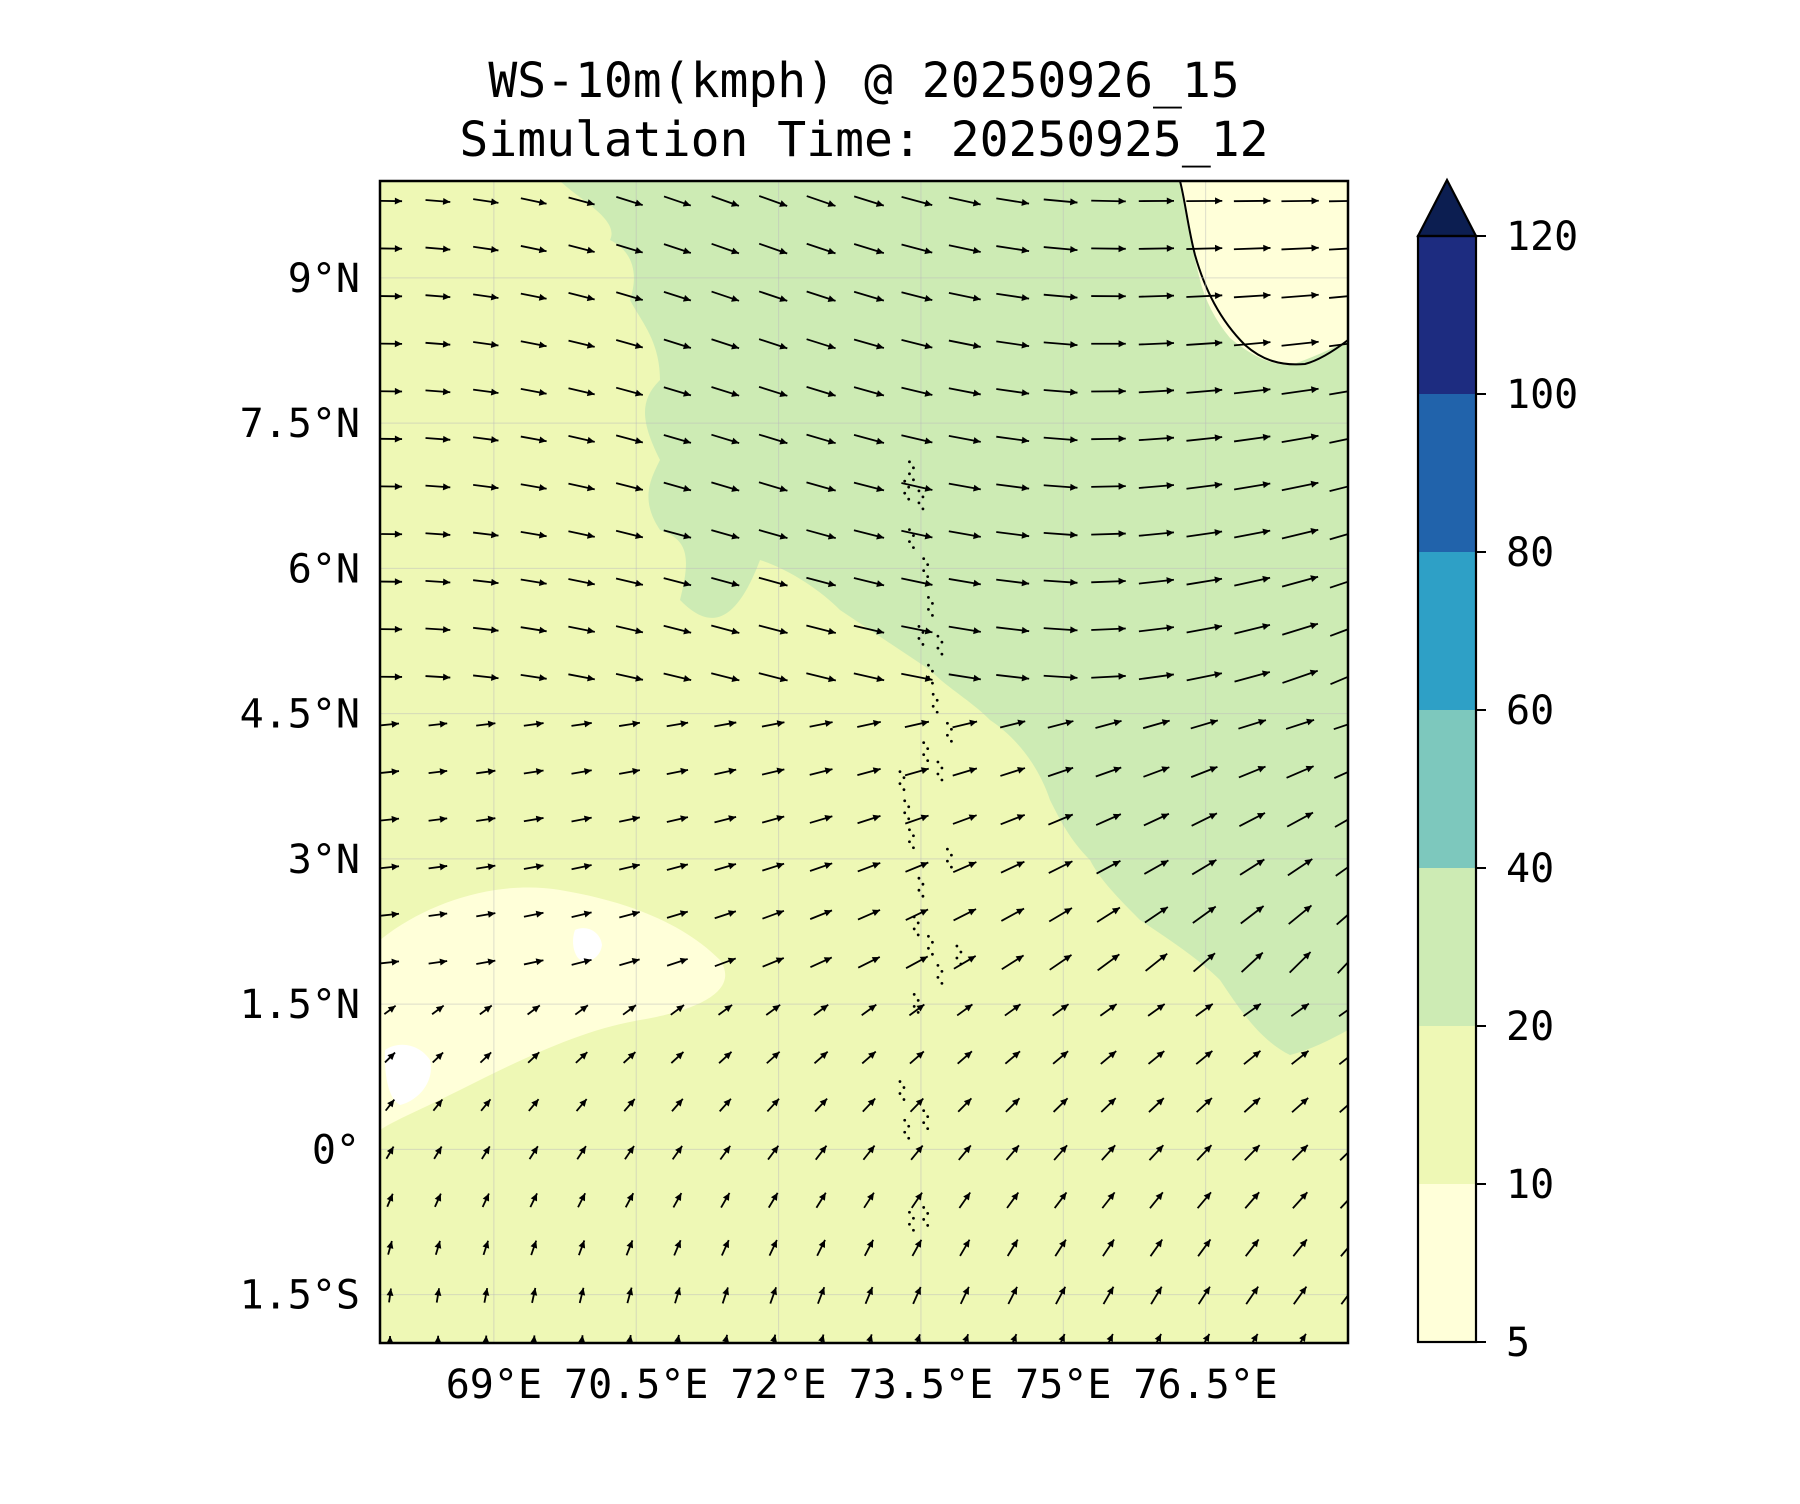 The width and height of the screenshot is (1800, 1504). Describe the element at coordinates (300, 787) in the screenshot. I see `latitude-axis: 9°N 7.5°N 6°N 4.5°N 3°N 1.5°N 0° 1.5°S` at that location.